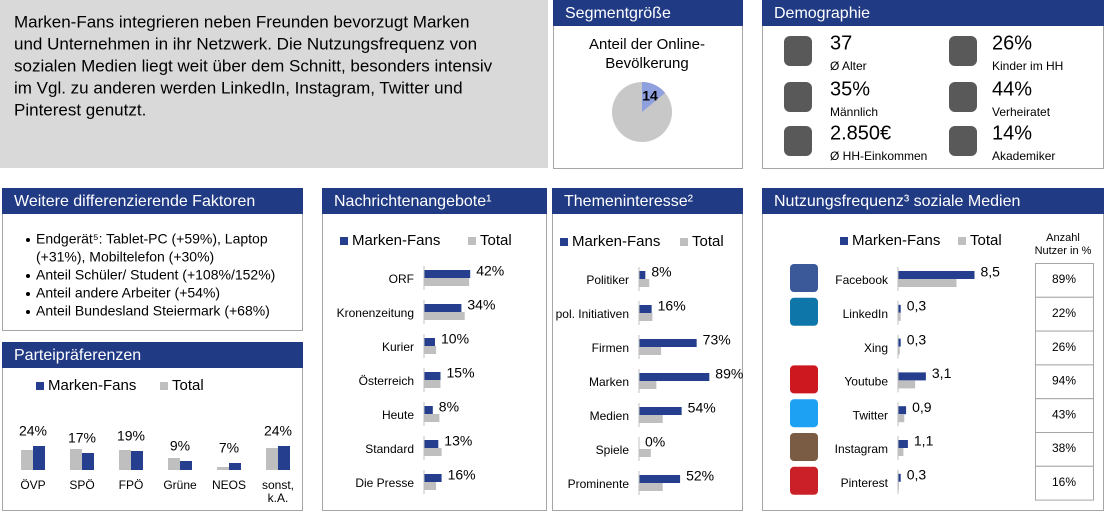 The width and height of the screenshot is (1105, 514). I want to click on value-label: 16%, so click(672, 306).